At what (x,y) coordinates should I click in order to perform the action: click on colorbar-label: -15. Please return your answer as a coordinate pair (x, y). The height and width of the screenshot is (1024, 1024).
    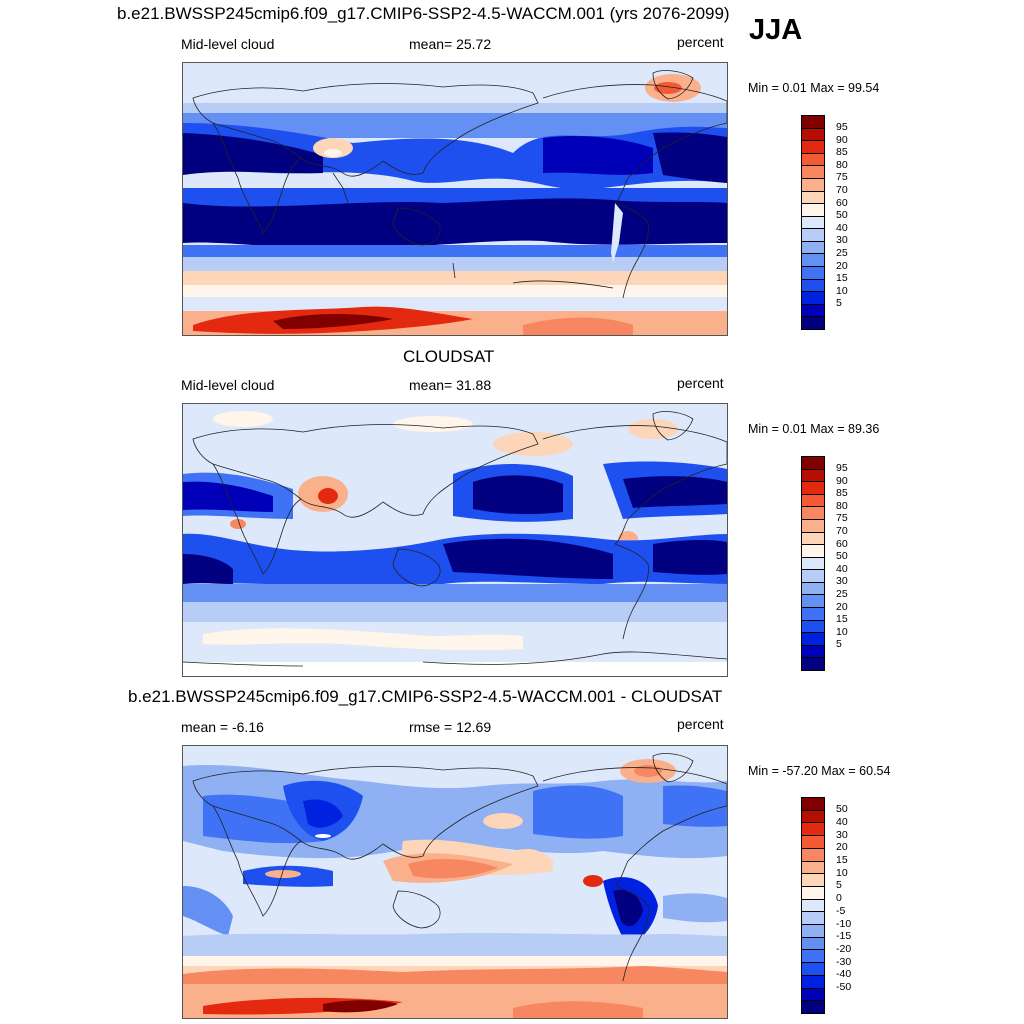
    Looking at the image, I should click on (844, 936).